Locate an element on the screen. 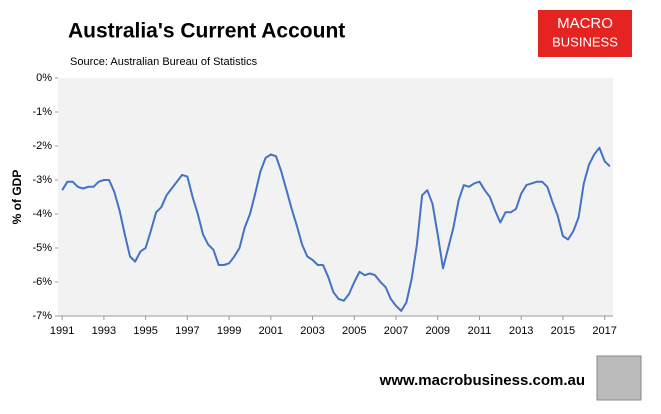 The image size is (661, 414). y-tick-label: -6% is located at coordinates (42, 282).